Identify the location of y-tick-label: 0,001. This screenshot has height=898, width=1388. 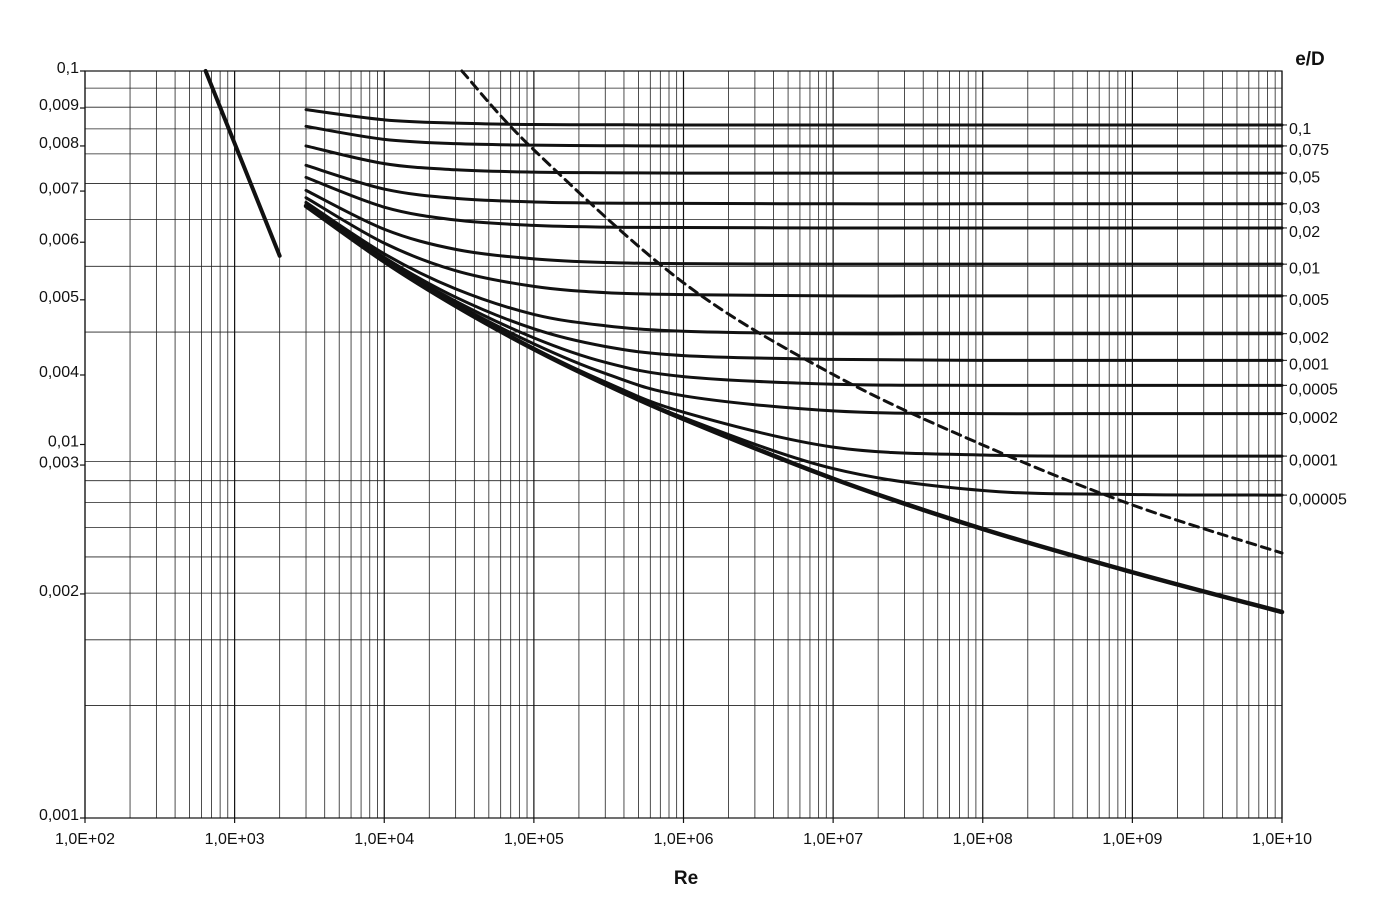
(59, 815).